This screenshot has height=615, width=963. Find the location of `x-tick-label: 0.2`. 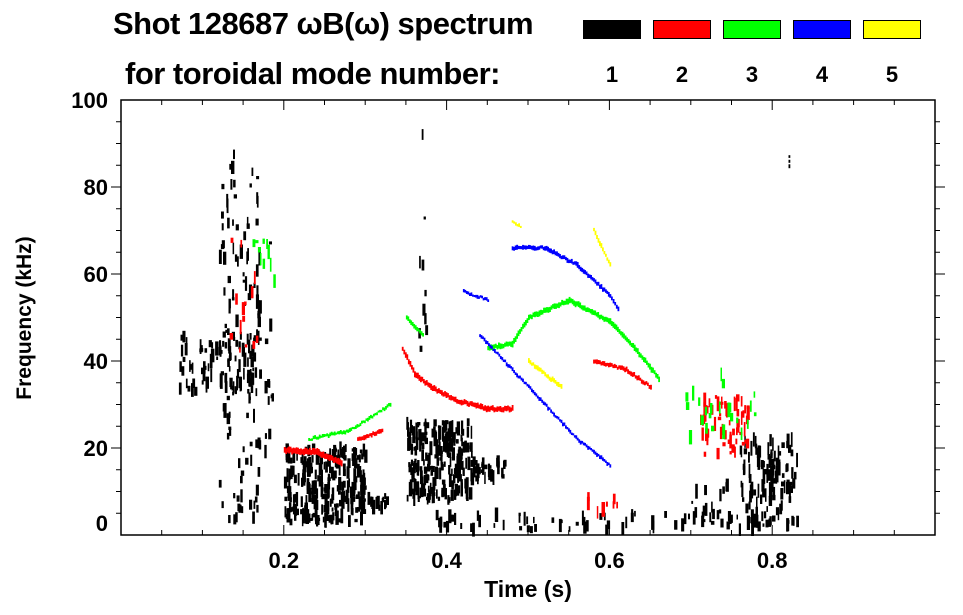

x-tick-label: 0.2 is located at coordinates (284, 560).